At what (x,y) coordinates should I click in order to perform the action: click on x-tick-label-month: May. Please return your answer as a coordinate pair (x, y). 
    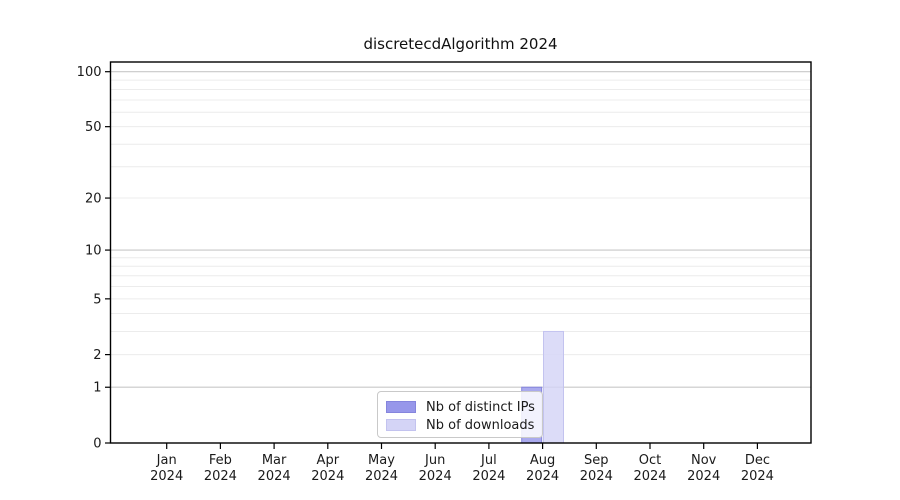
    Looking at the image, I should click on (381, 460).